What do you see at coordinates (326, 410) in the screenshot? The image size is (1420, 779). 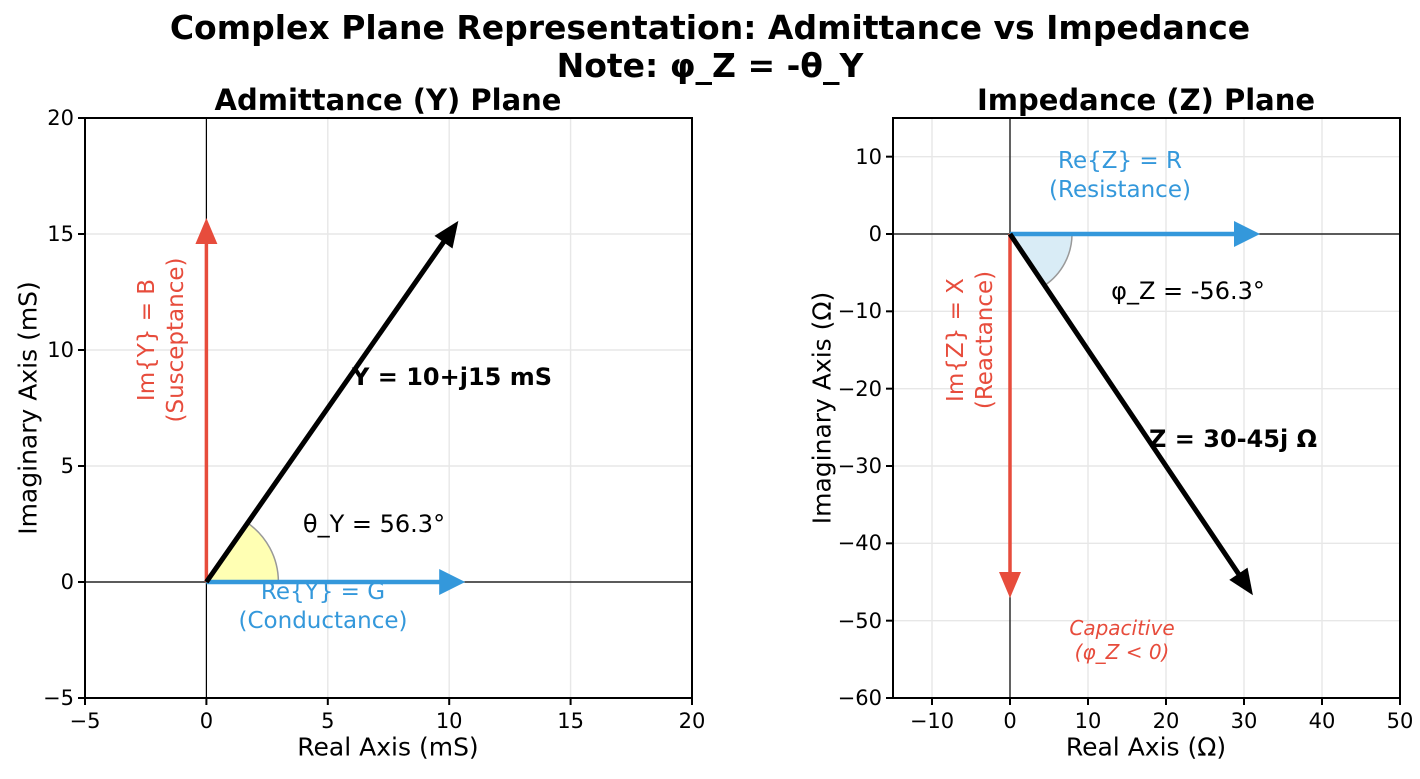 I see `vector-Y-shaft` at bounding box center [326, 410].